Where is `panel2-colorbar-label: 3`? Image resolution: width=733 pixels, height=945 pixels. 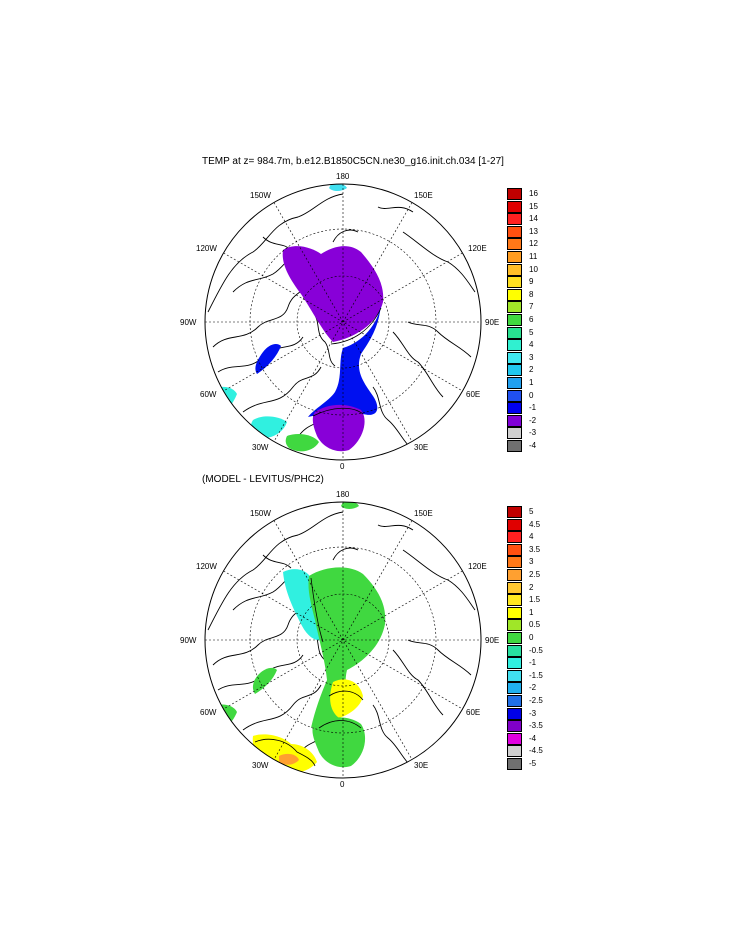
panel2-colorbar-label: 3 is located at coordinates (531, 562).